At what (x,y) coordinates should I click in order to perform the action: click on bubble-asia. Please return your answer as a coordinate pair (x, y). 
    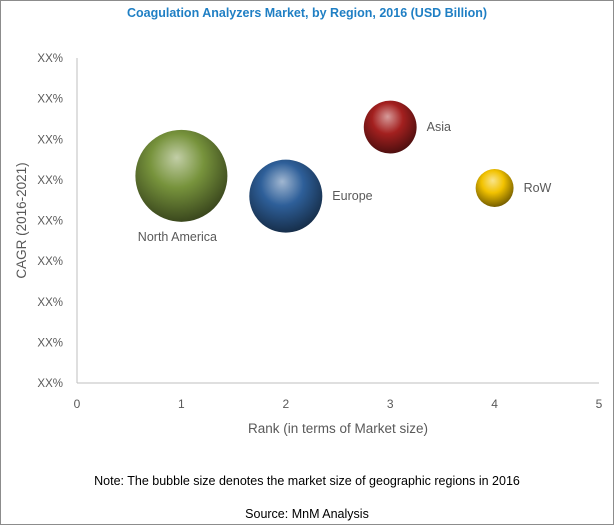
    Looking at the image, I should click on (390, 127).